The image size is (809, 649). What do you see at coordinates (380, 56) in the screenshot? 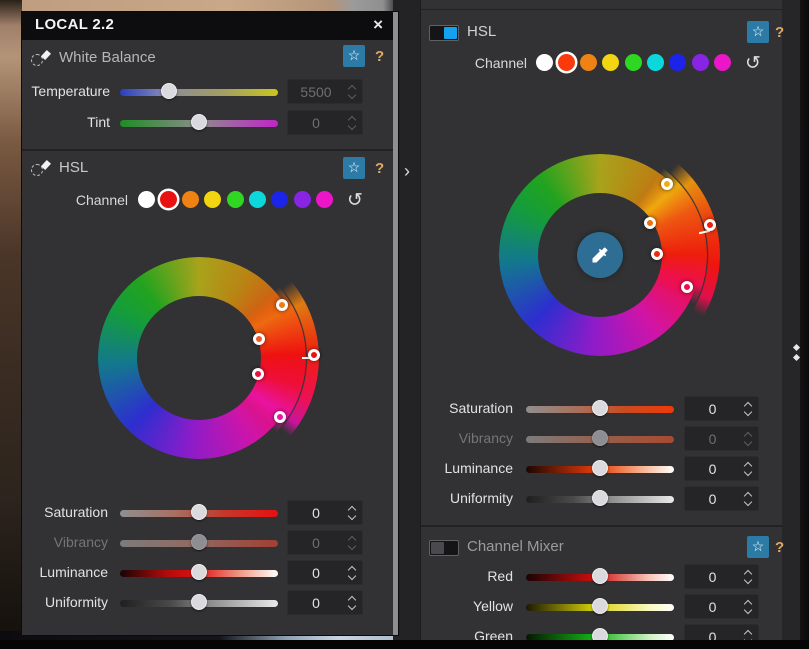
I see `white-balance-help-icon: ?` at bounding box center [380, 56].